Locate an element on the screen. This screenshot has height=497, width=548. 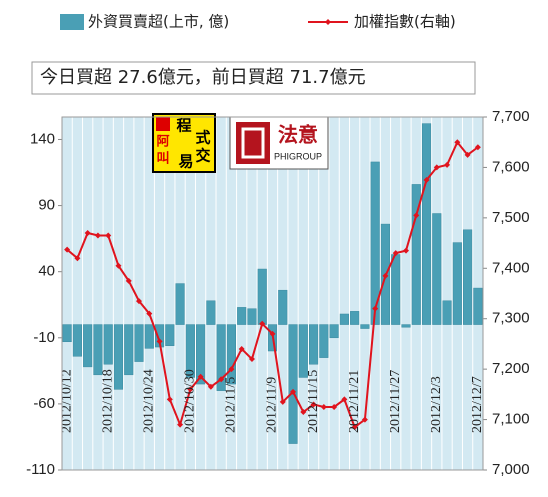
x-tick-label: 2012/12/3 is located at coordinates (436, 404).